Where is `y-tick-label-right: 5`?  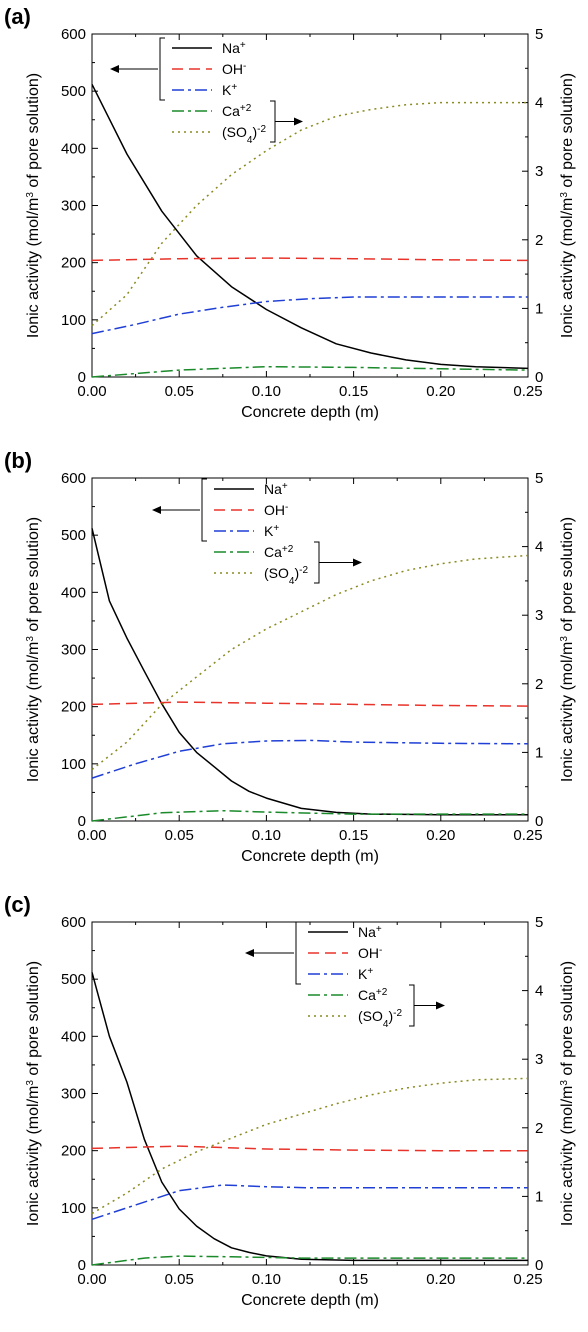 y-tick-label-right: 5 is located at coordinates (539, 34).